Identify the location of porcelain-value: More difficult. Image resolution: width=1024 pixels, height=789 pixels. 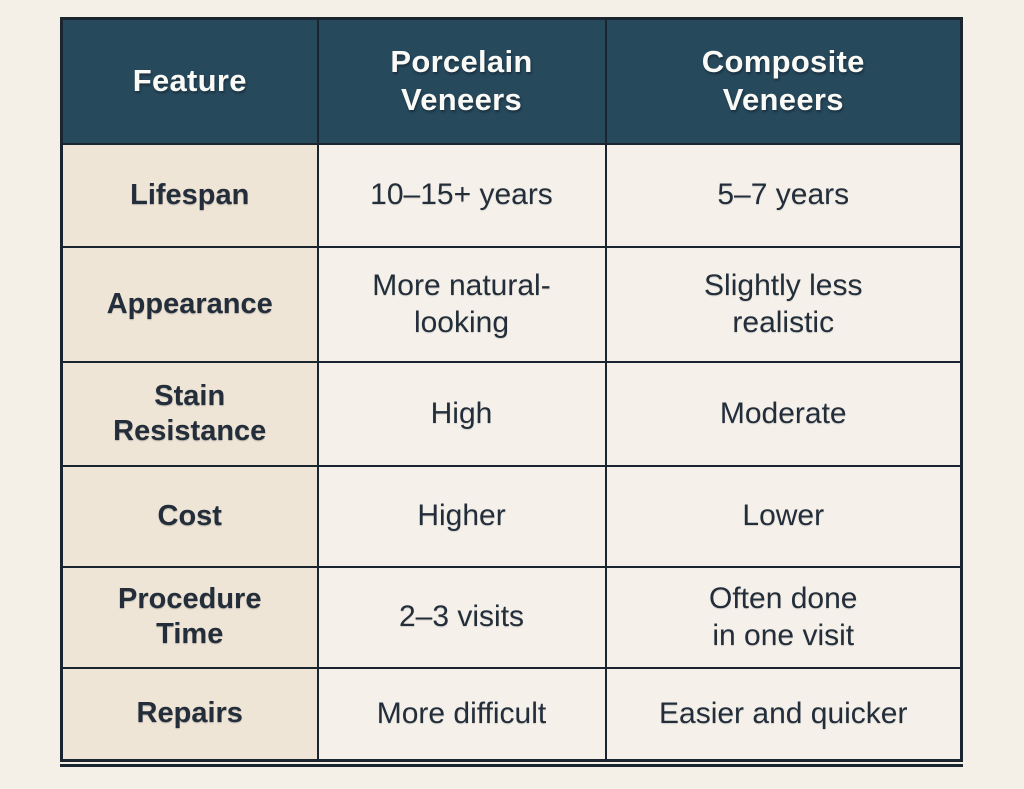
(461, 714).